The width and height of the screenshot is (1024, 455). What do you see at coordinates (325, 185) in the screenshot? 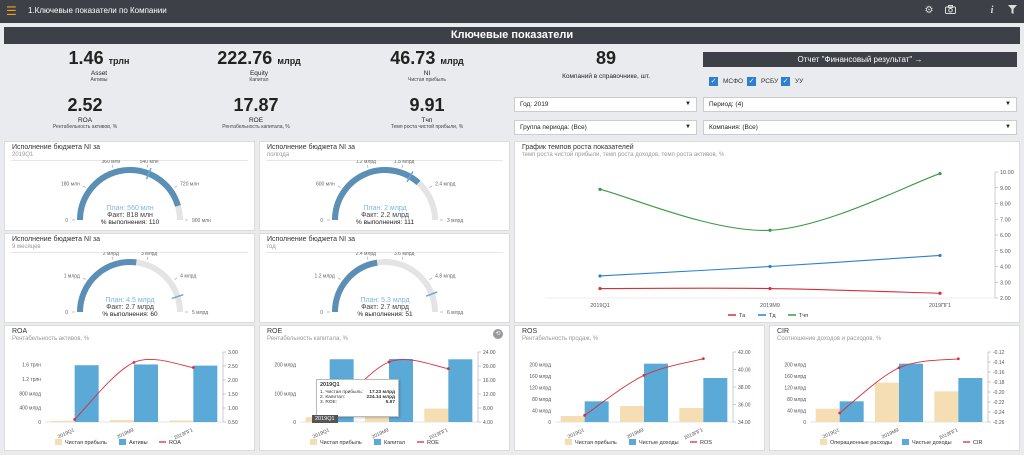
I see `gauge-tick-label: 600 млн` at bounding box center [325, 185].